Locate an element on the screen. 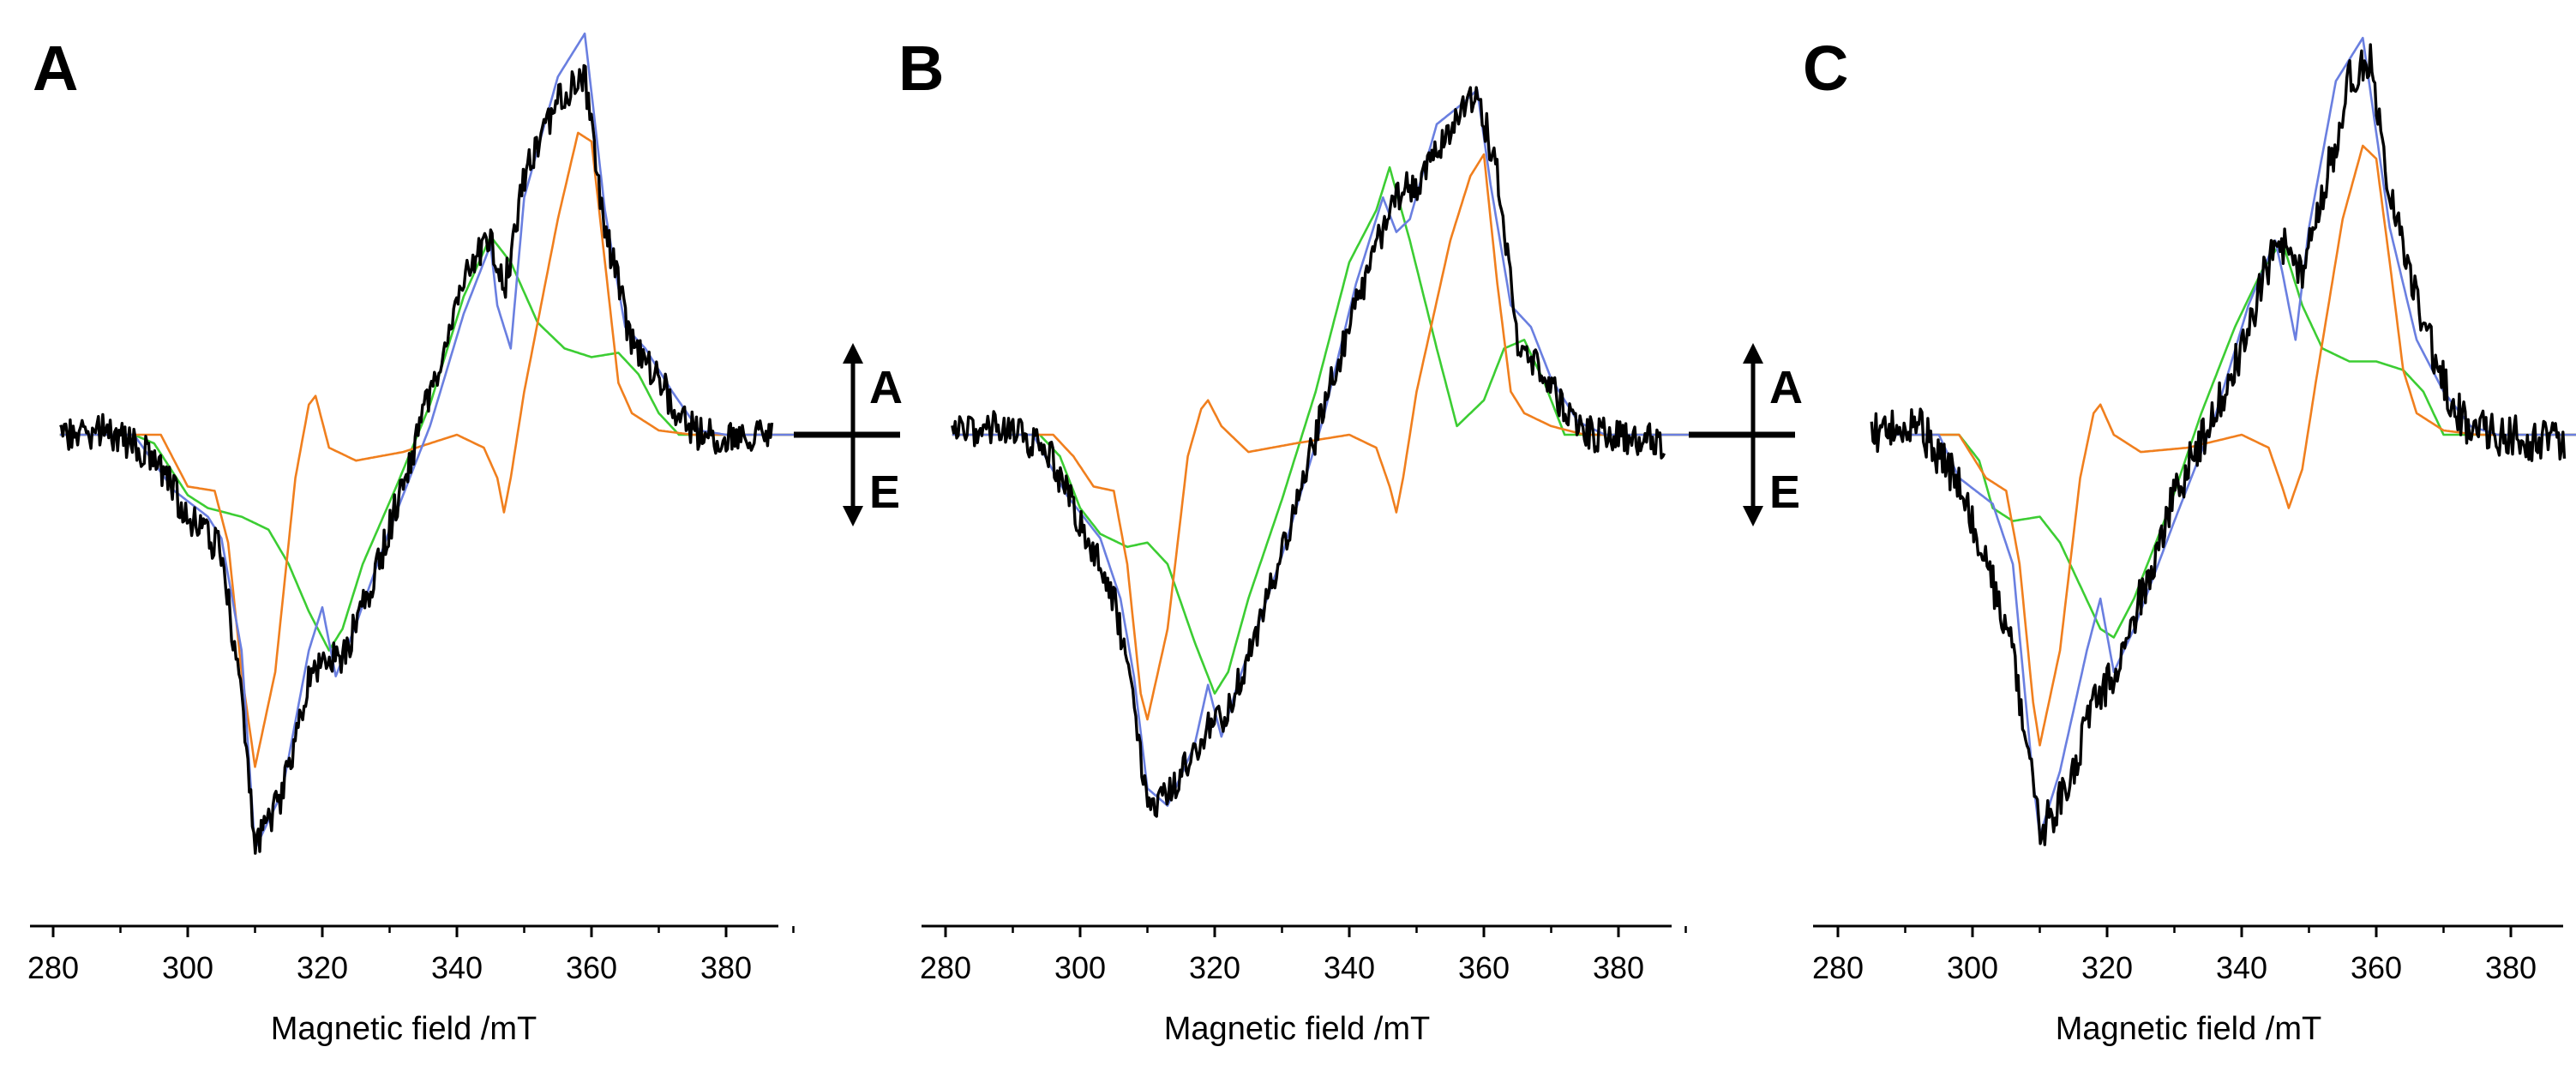 This screenshot has width=2576, height=1071. legend-2-absorption-label: A is located at coordinates (1786, 387).